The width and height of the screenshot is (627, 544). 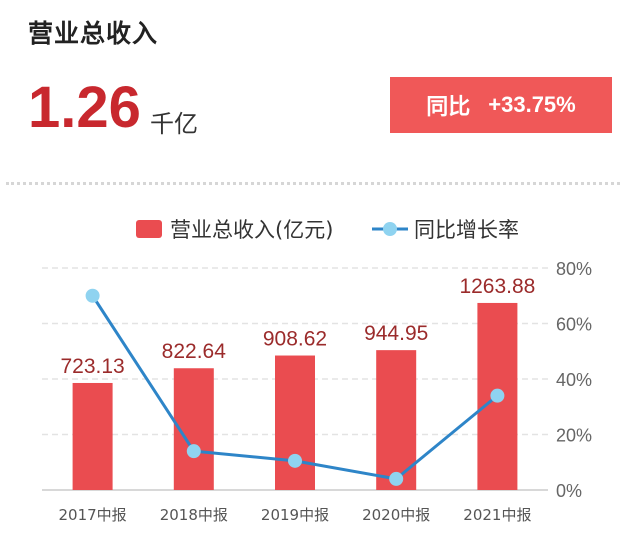 What do you see at coordinates (295, 515) in the screenshot?
I see `x-tick-label: 2019中报` at bounding box center [295, 515].